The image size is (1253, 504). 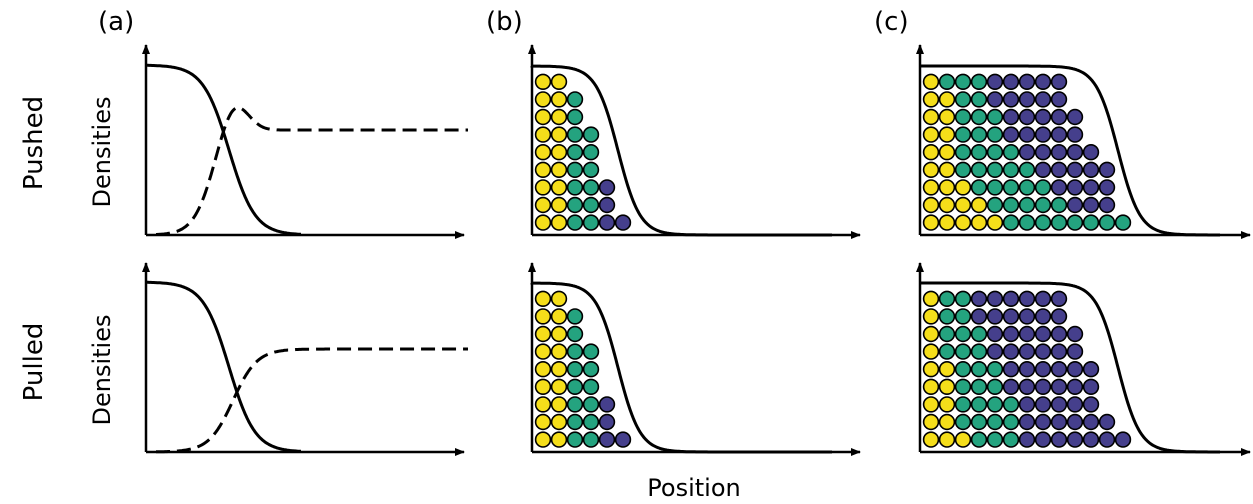 What do you see at coordinates (1070, 367) in the screenshot?
I see `panel-c-pulled-front-curve` at bounding box center [1070, 367].